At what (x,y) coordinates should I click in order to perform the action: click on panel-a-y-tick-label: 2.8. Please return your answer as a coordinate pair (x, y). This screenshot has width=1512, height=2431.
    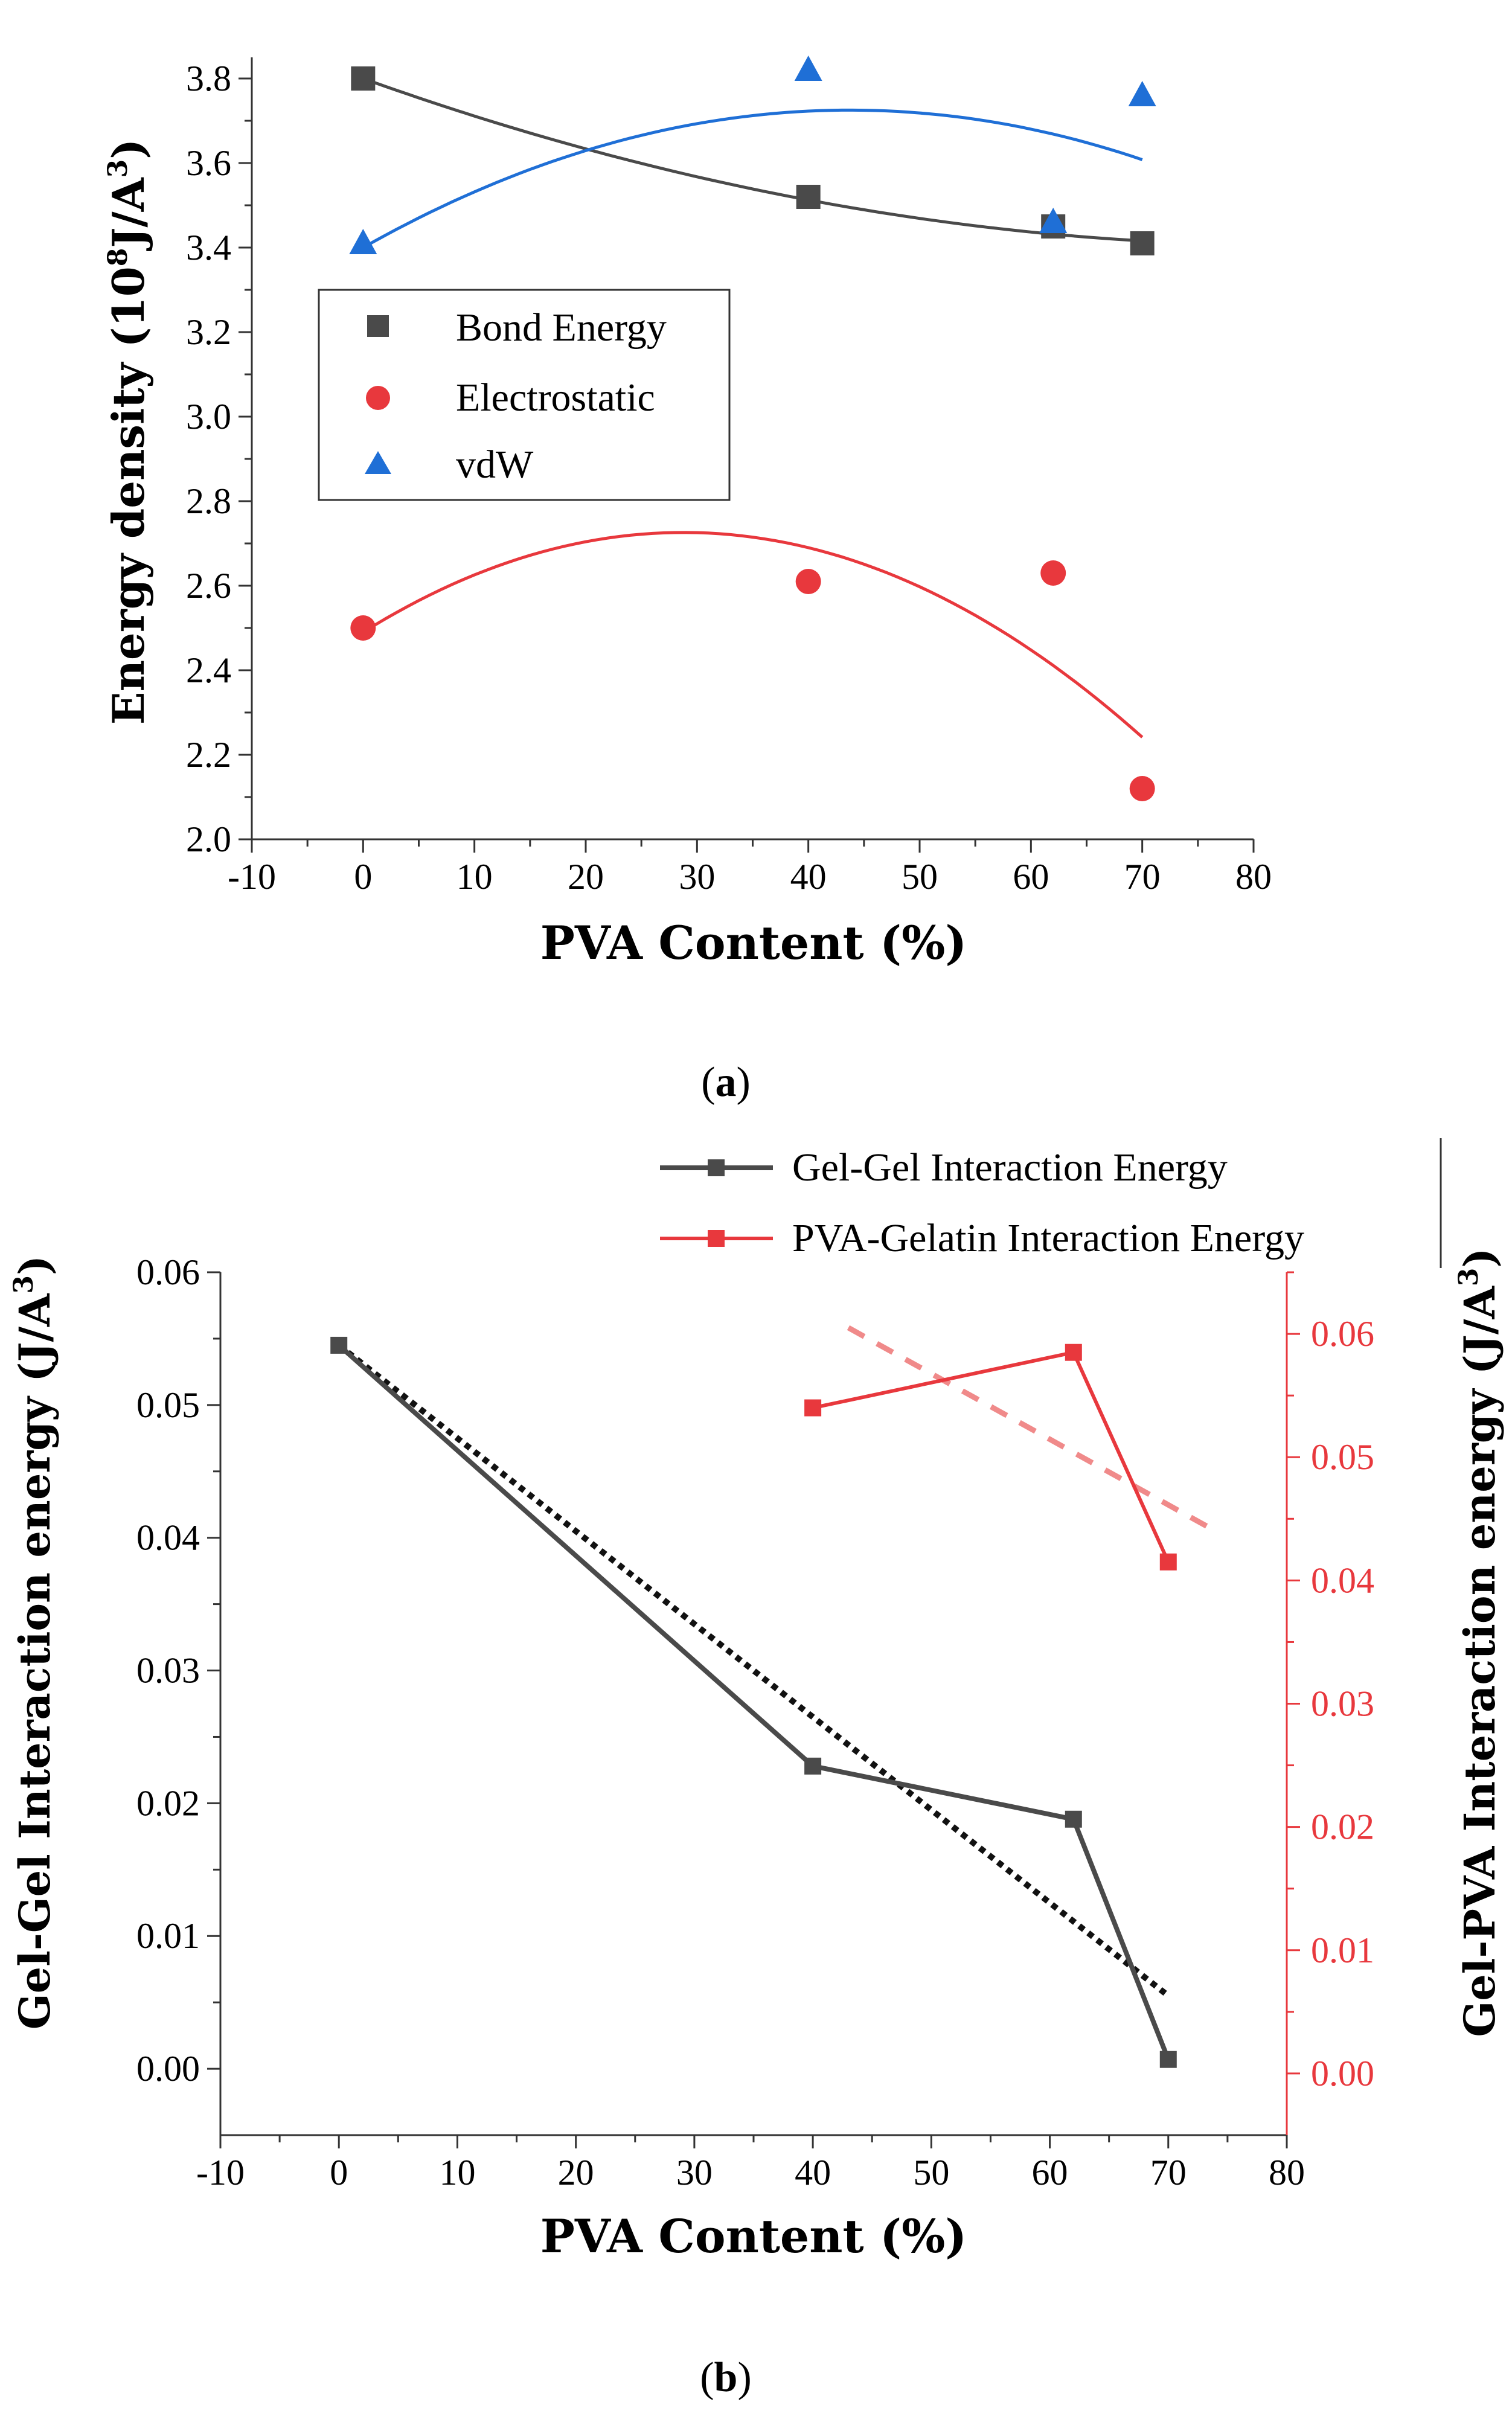
    Looking at the image, I should click on (208, 501).